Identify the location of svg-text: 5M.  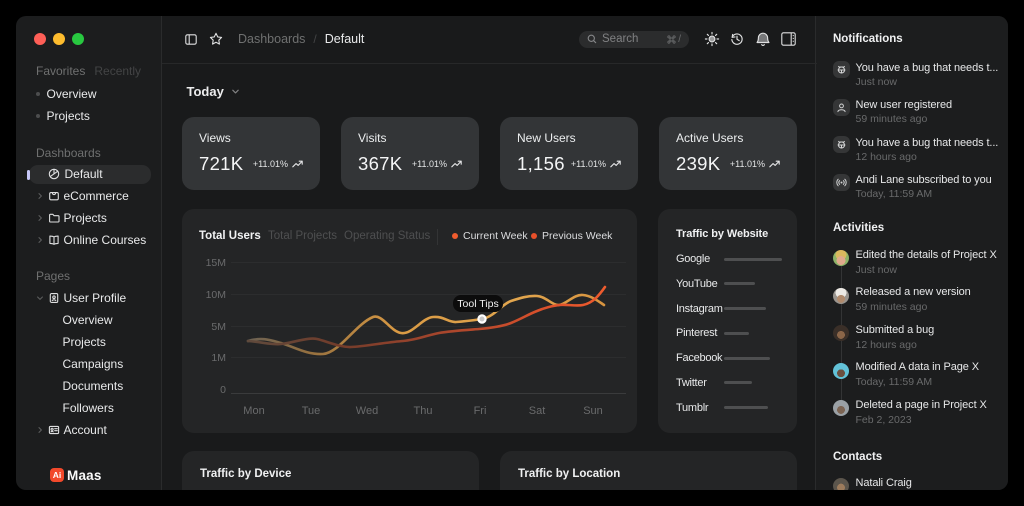
(218, 327).